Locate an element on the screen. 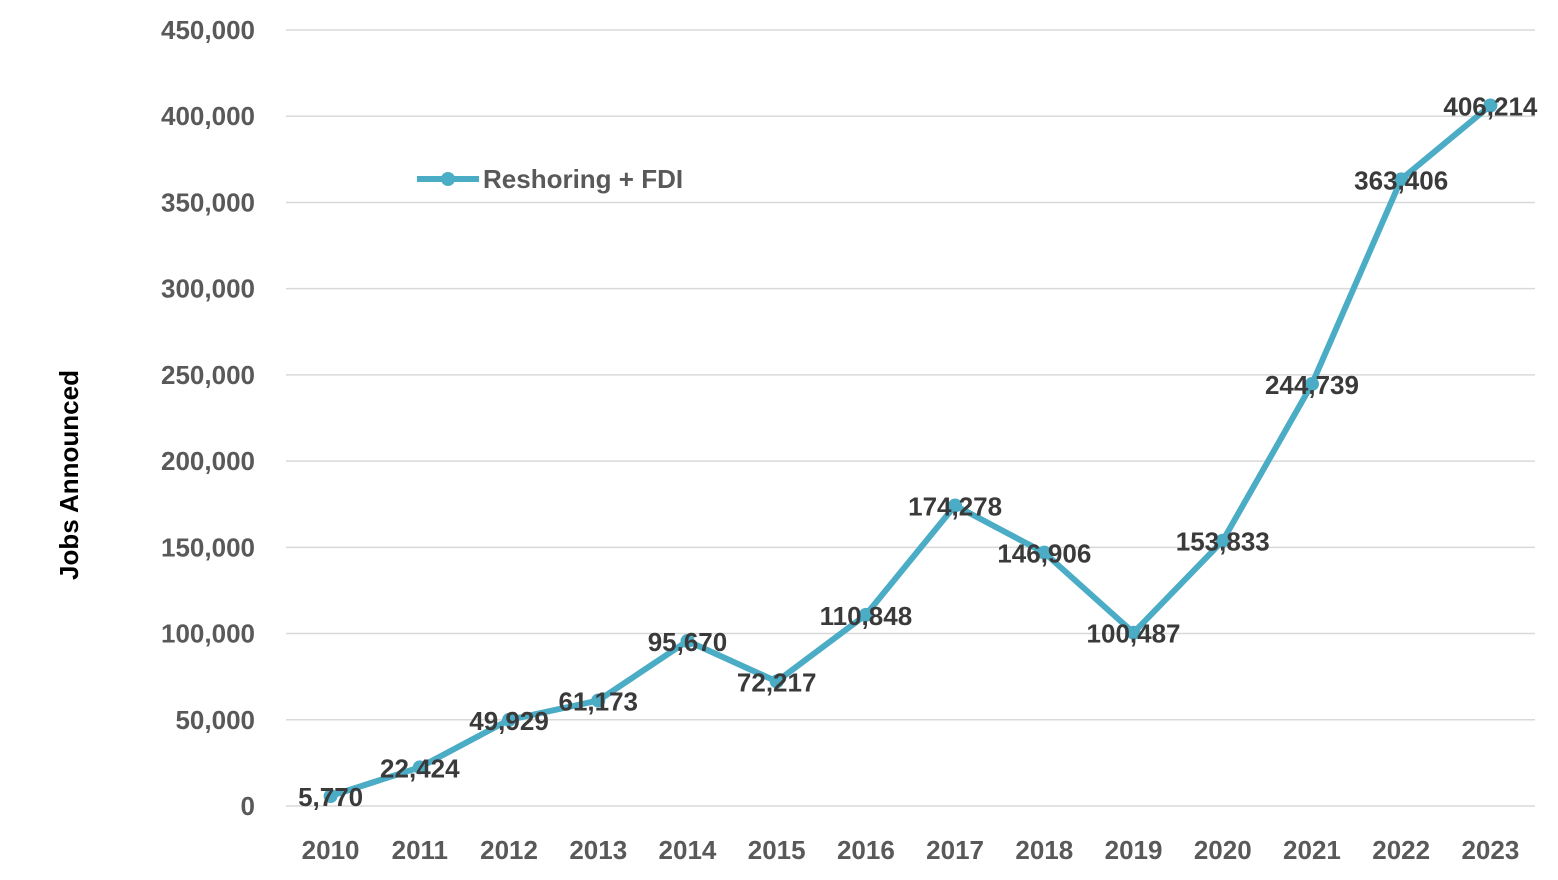  x-tick-label: 2021 is located at coordinates (1312, 850).